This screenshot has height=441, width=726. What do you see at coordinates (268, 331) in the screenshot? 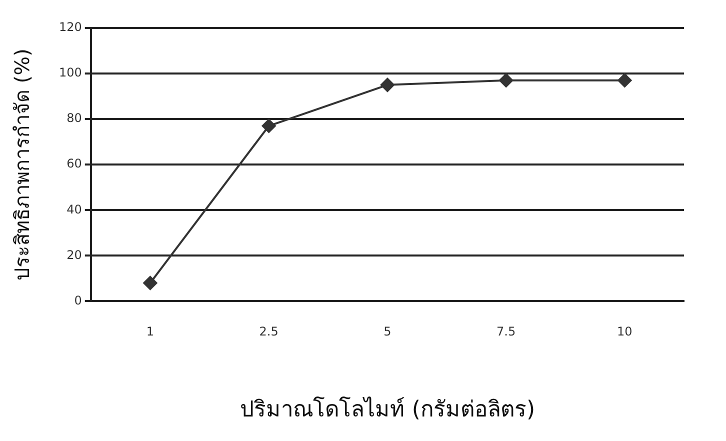
I see `x-tick-label: 2.5` at bounding box center [268, 331].